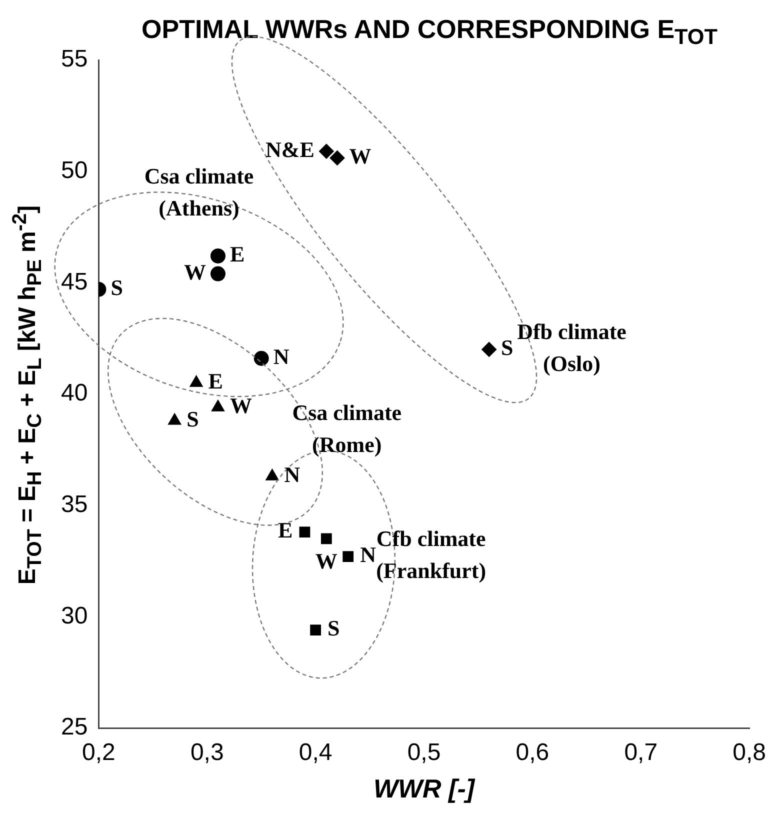 The width and height of the screenshot is (769, 816). Describe the element at coordinates (74, 59) in the screenshot. I see `y-tick-label: 55` at that location.